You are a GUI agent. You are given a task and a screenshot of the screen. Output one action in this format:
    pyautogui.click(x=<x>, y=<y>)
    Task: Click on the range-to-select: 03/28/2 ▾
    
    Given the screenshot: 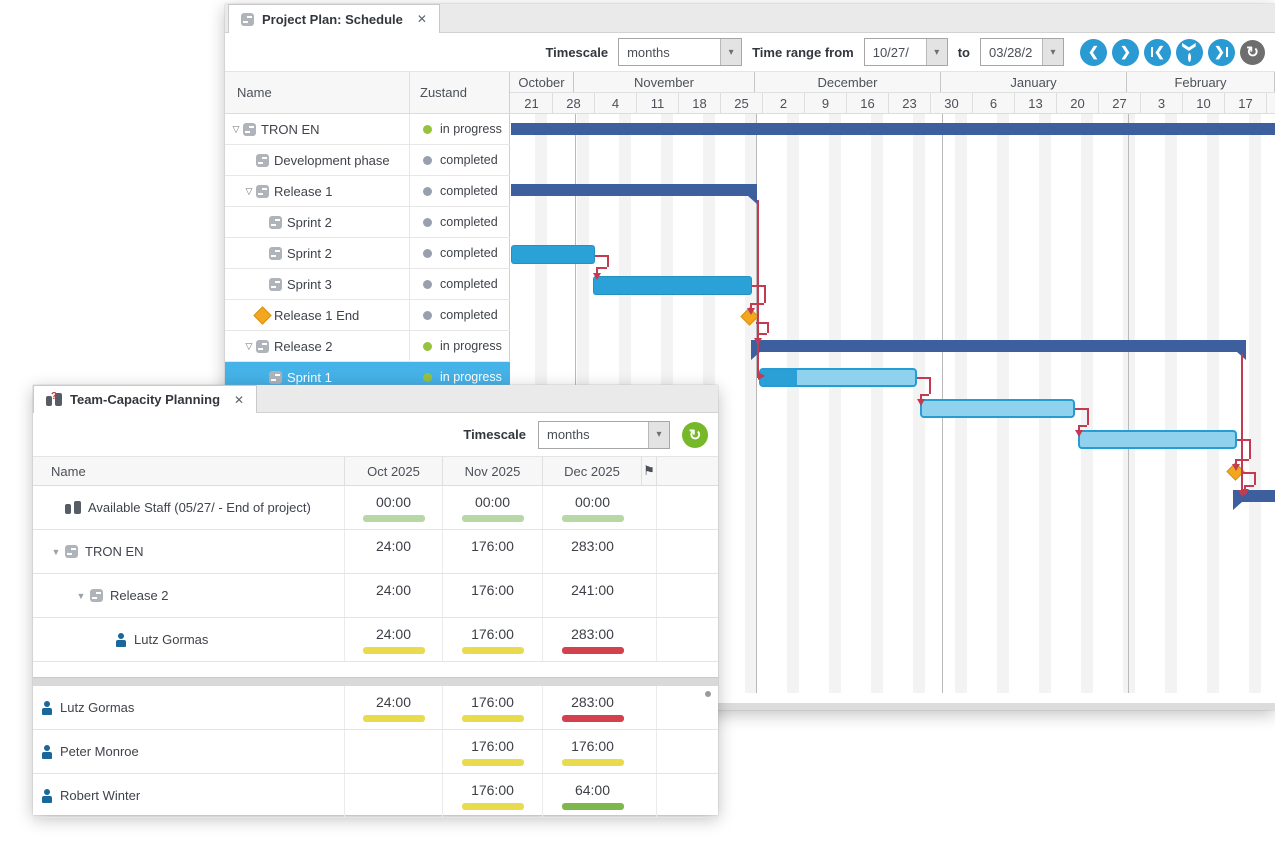 What is the action you would take?
    pyautogui.click(x=1022, y=52)
    